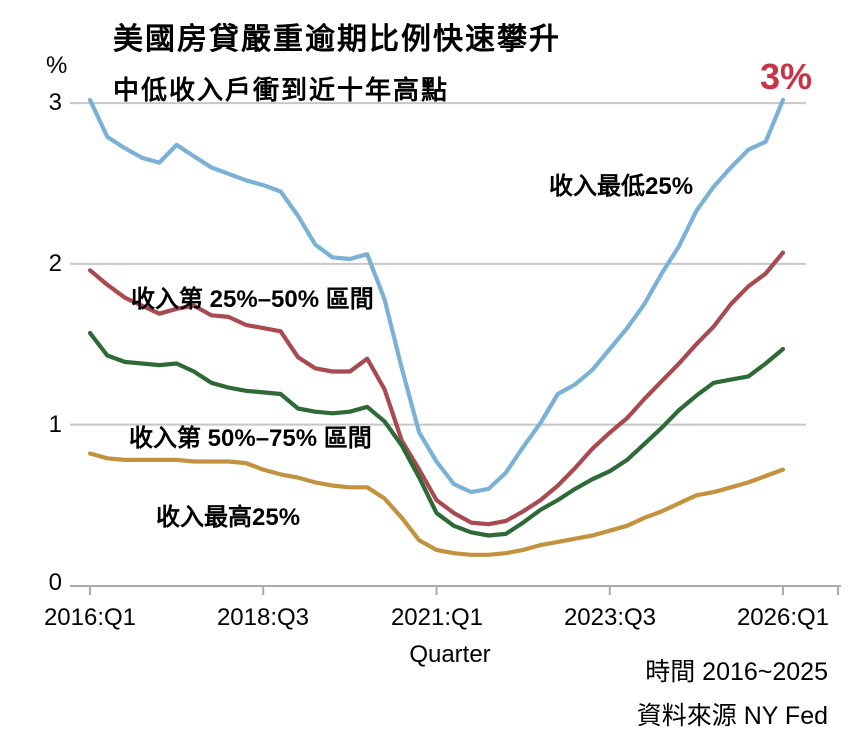 The image size is (849, 734). What do you see at coordinates (281, 90) in the screenshot?
I see `chart-subtitle: 中低收入戶衝到近十年高點` at bounding box center [281, 90].